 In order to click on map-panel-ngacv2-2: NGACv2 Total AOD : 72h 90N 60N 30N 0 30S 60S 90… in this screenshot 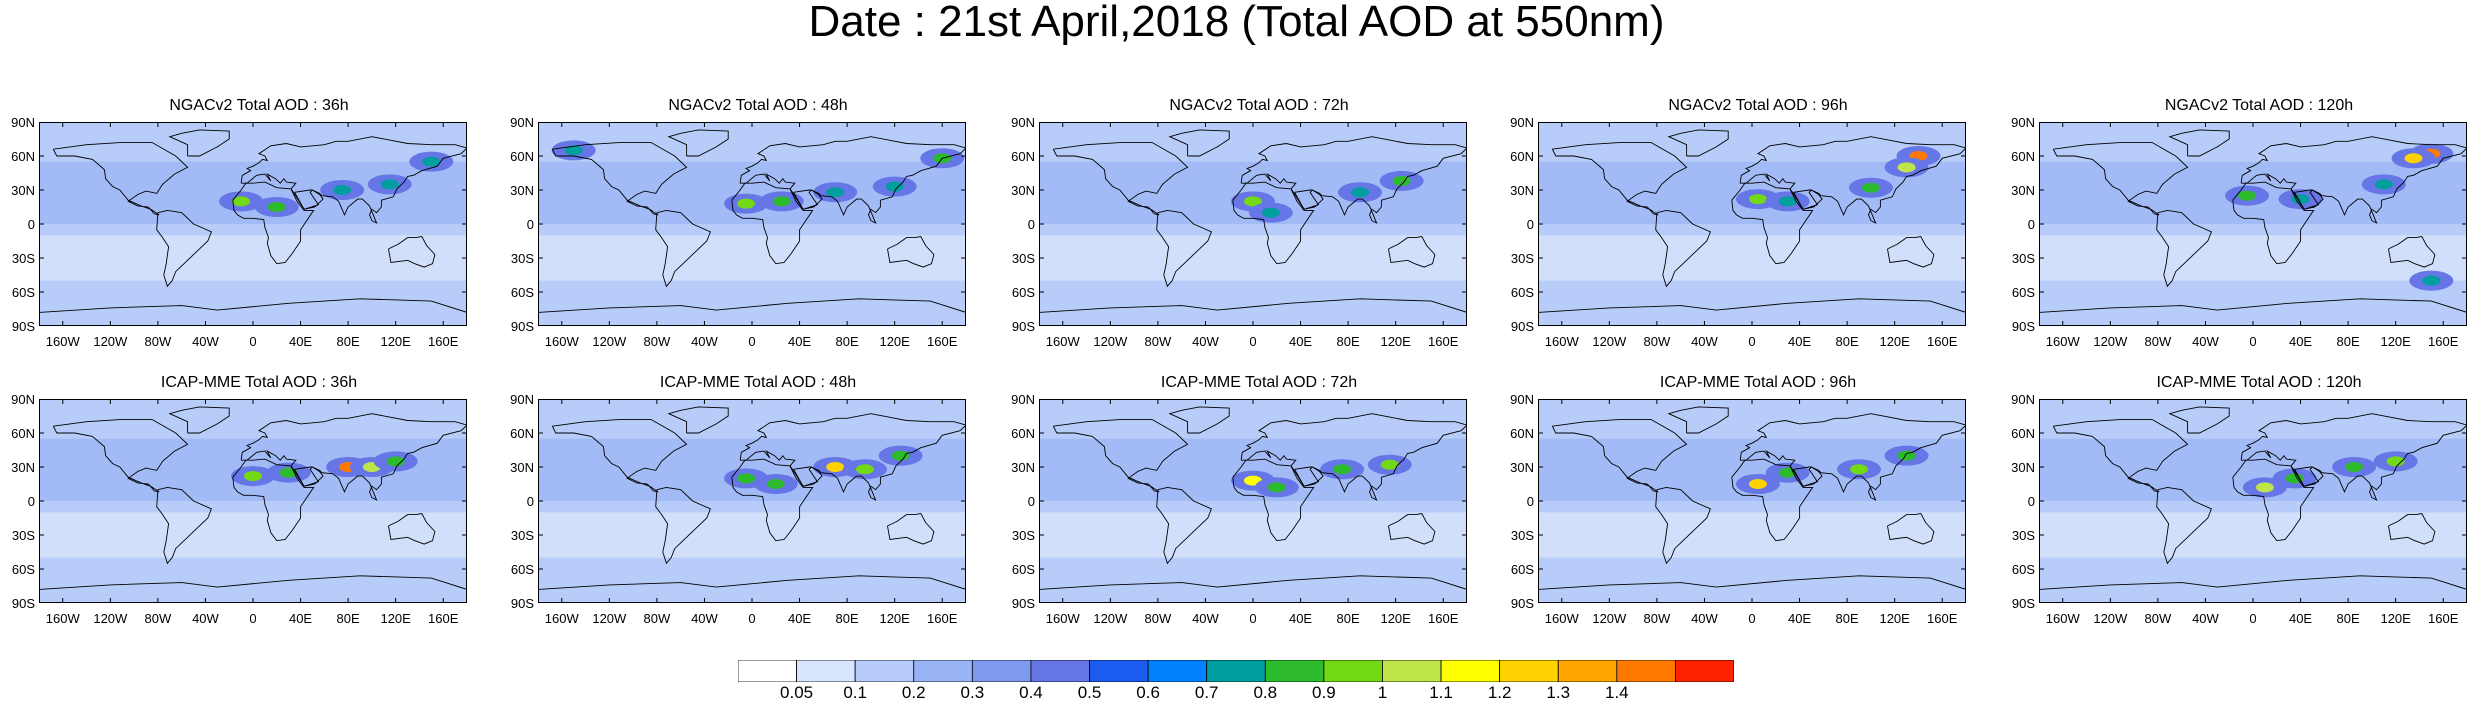, I will do `click(1245, 232)`.